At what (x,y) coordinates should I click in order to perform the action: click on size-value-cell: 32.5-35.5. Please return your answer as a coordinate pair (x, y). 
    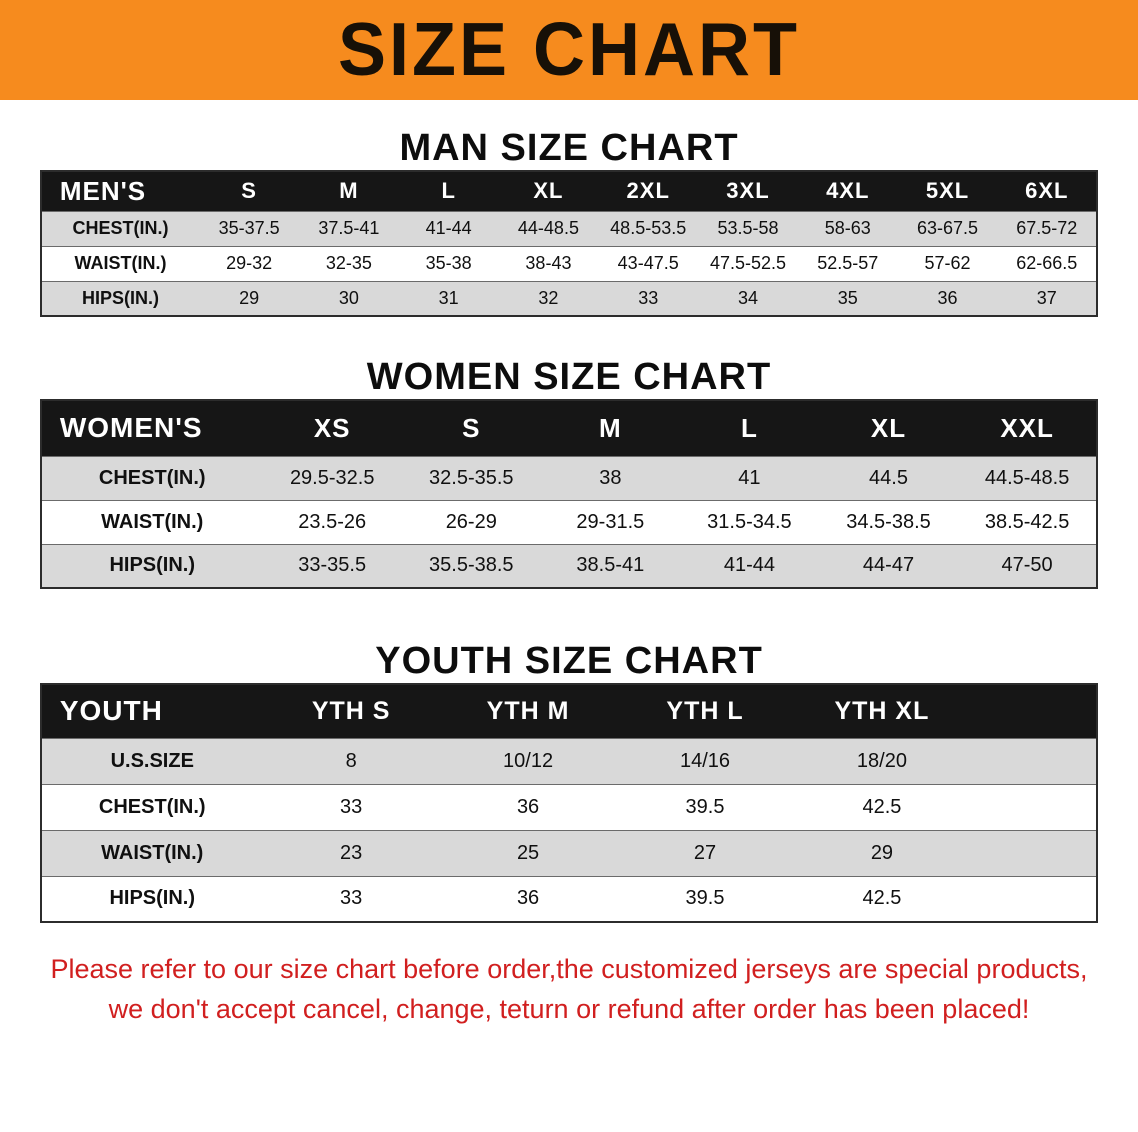
    Looking at the image, I should click on (471, 477).